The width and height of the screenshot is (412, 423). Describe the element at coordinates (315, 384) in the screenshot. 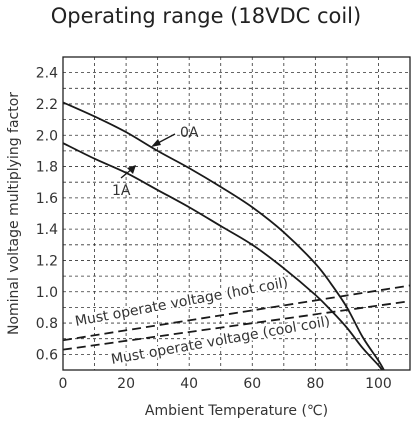

I see `x-tick-label: 80` at that location.